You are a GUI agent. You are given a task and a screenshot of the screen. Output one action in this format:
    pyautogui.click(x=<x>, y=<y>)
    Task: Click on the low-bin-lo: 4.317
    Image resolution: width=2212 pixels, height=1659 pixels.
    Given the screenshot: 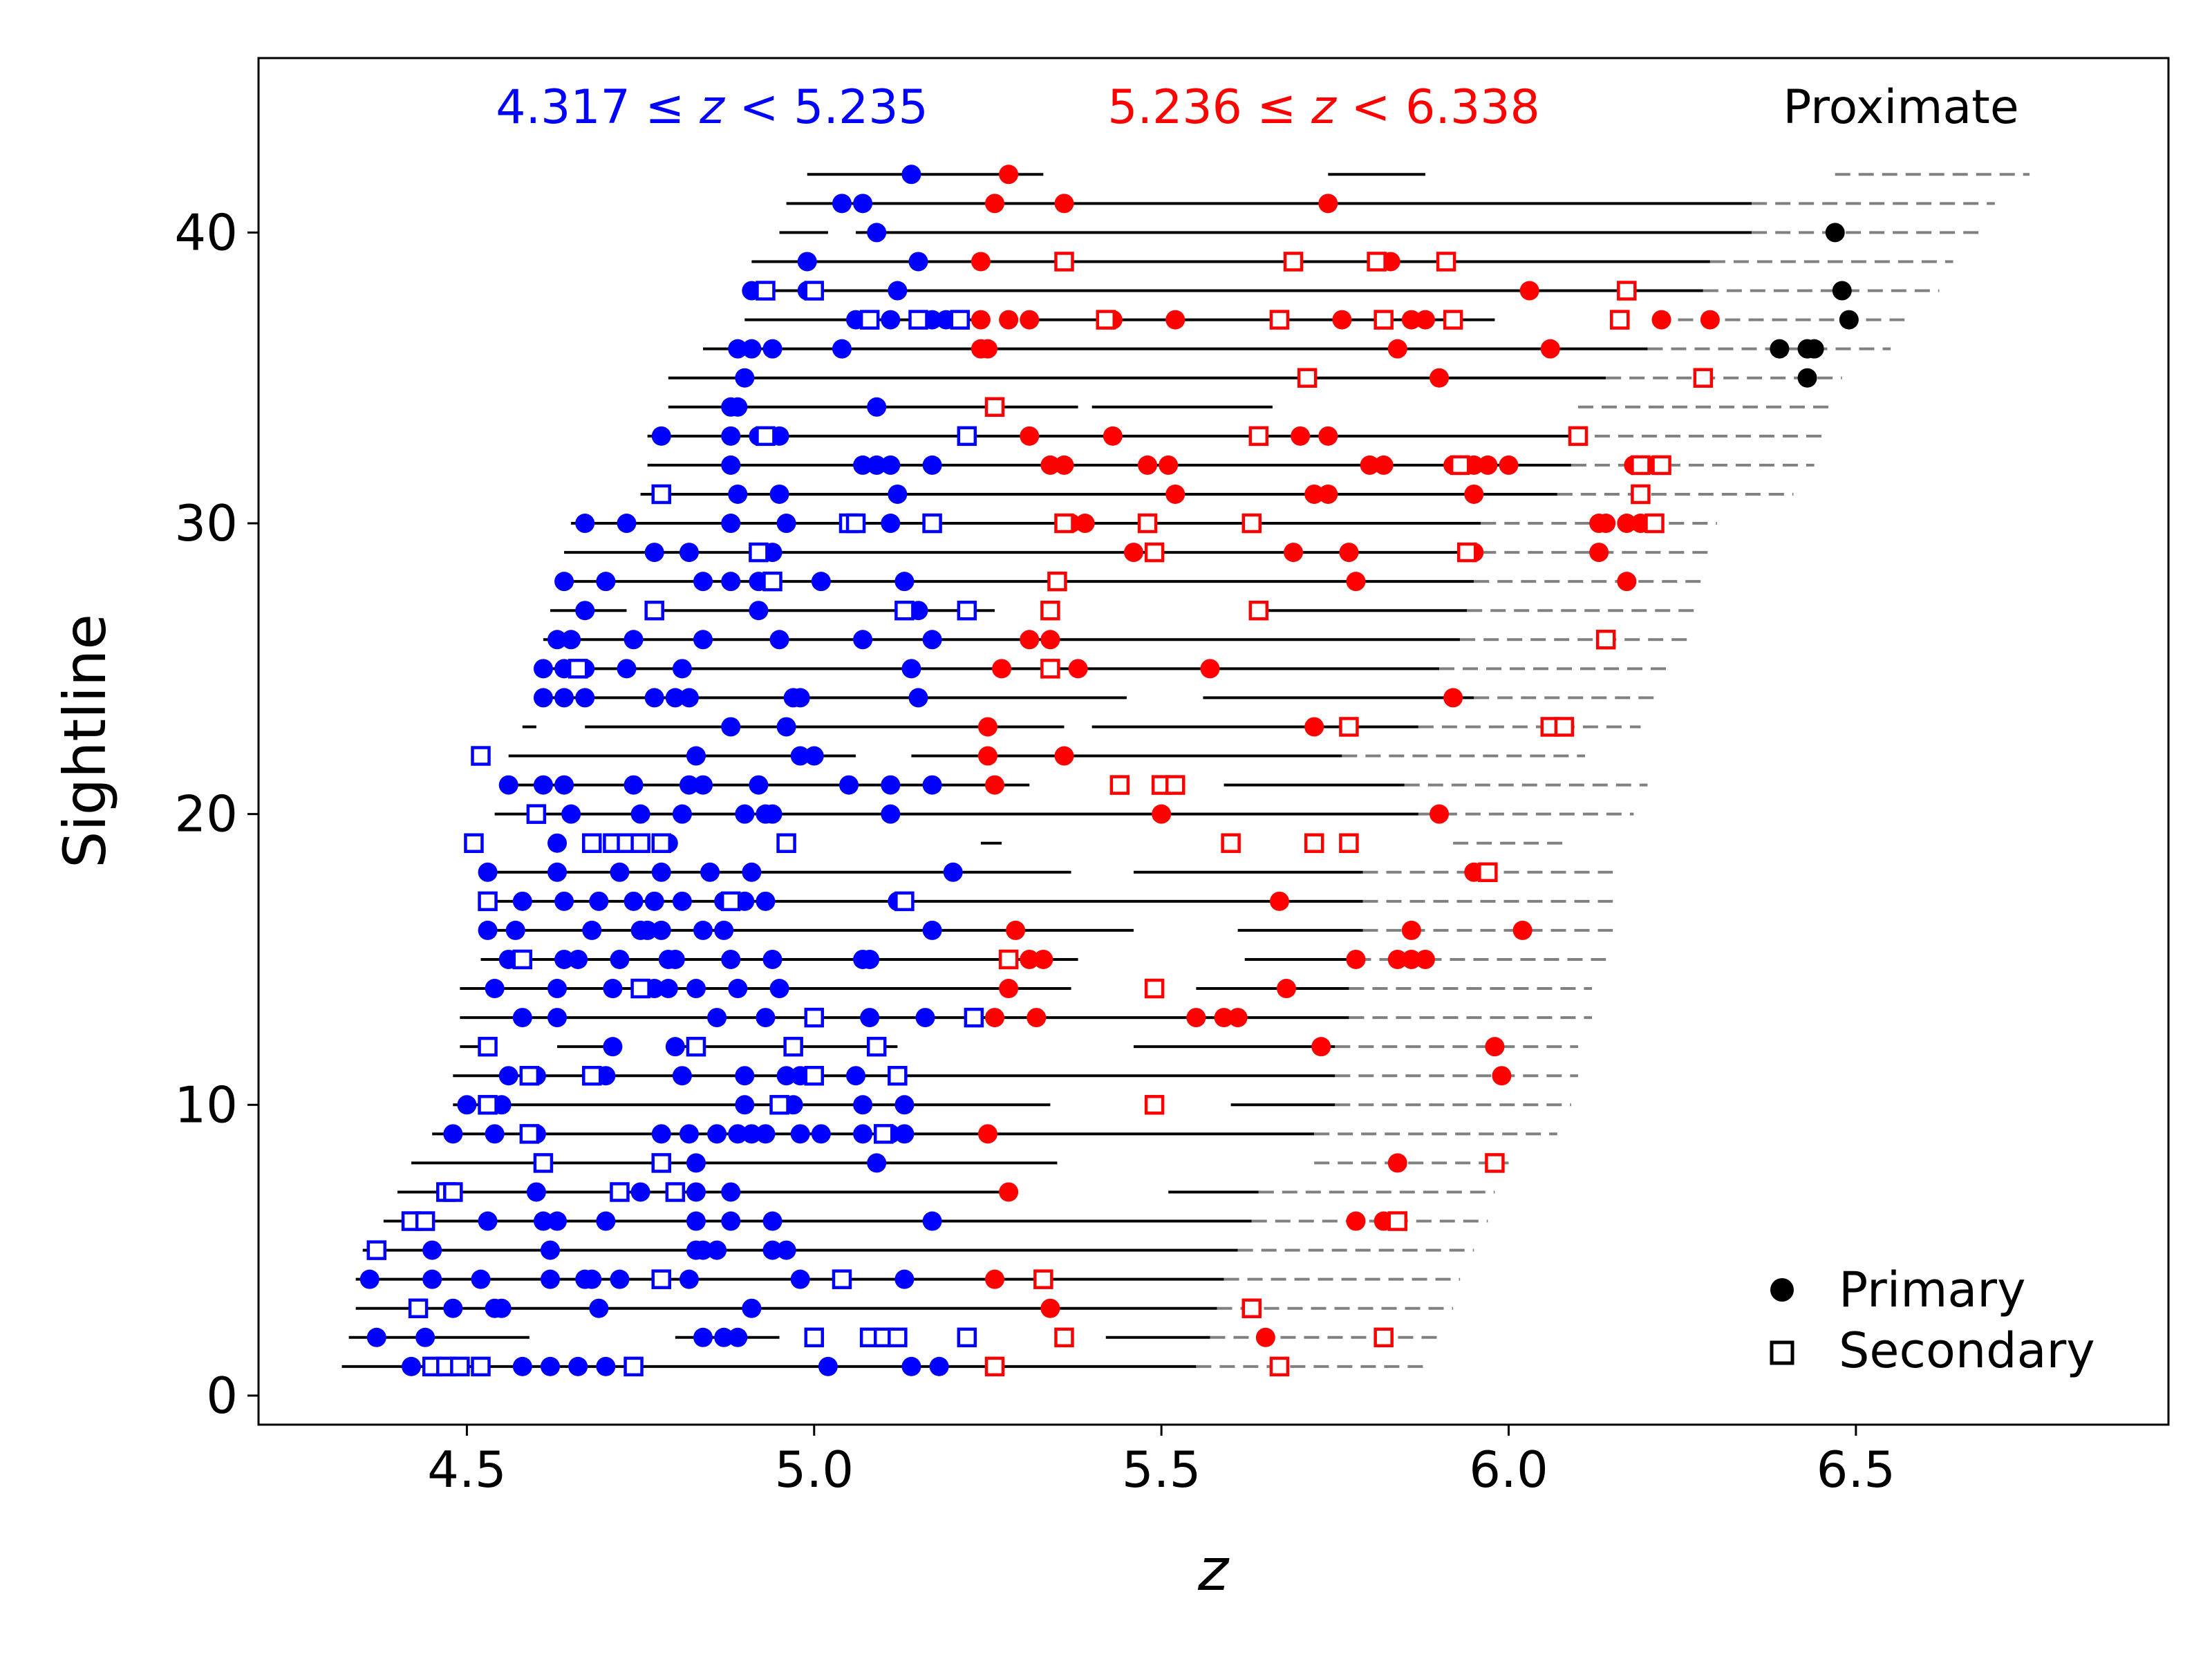 What is the action you would take?
    pyautogui.click(x=563, y=107)
    